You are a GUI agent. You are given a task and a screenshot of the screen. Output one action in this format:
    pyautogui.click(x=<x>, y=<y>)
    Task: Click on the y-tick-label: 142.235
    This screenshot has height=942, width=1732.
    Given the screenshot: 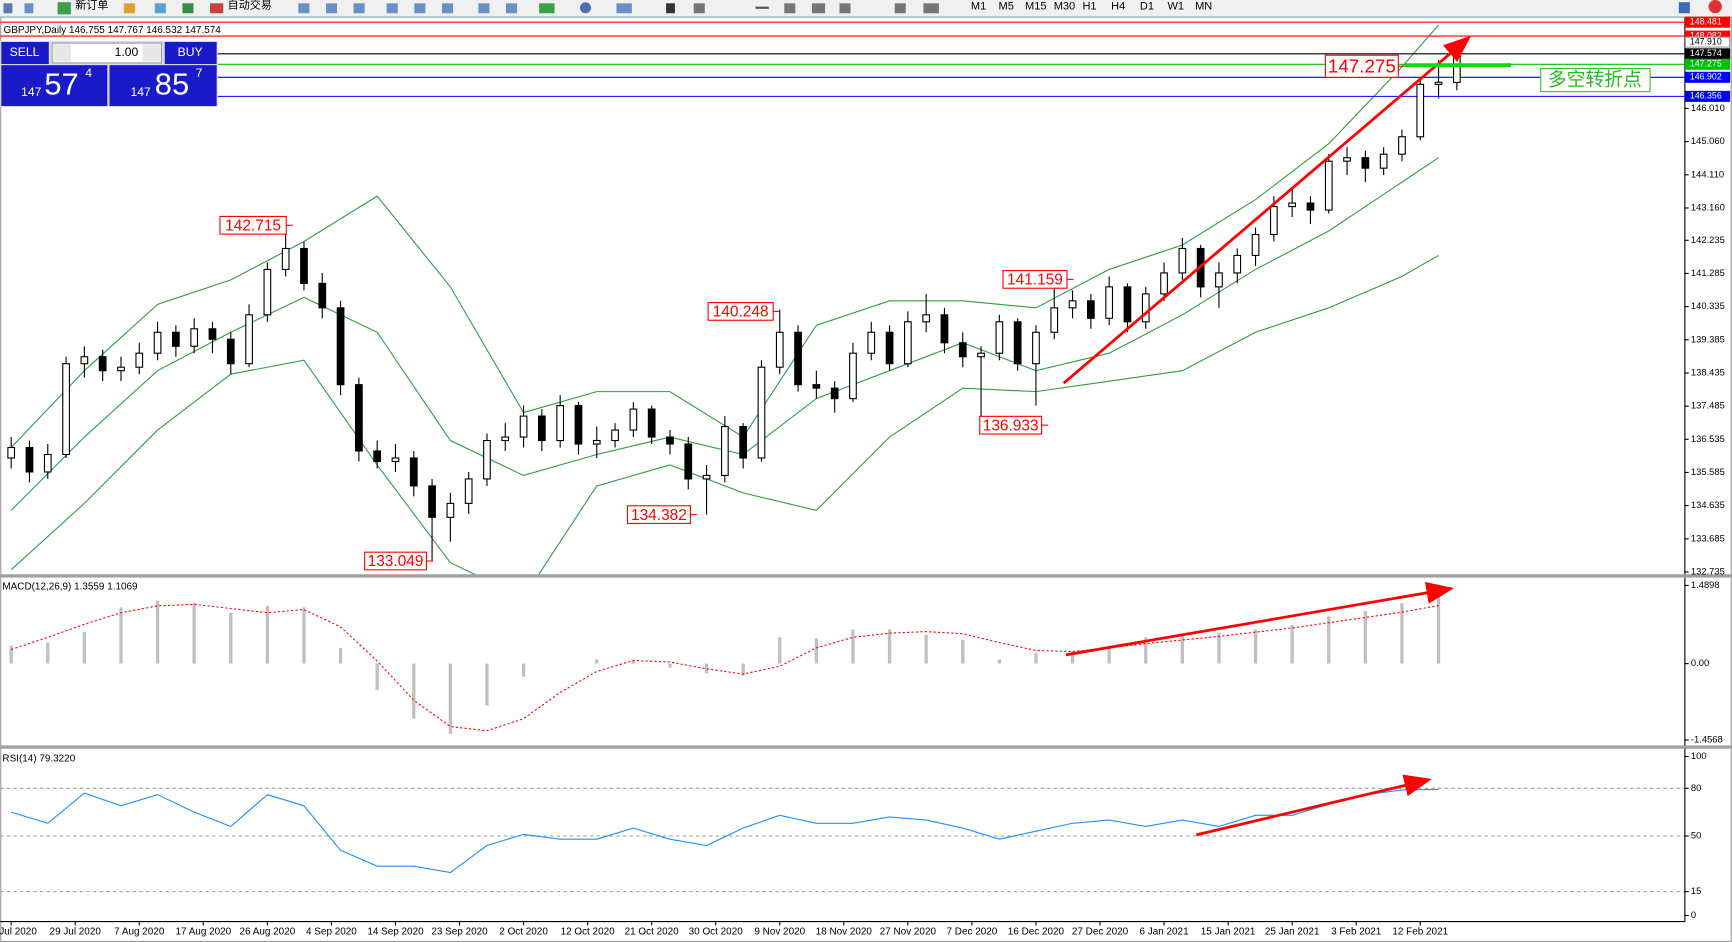 What is the action you would take?
    pyautogui.click(x=1708, y=240)
    